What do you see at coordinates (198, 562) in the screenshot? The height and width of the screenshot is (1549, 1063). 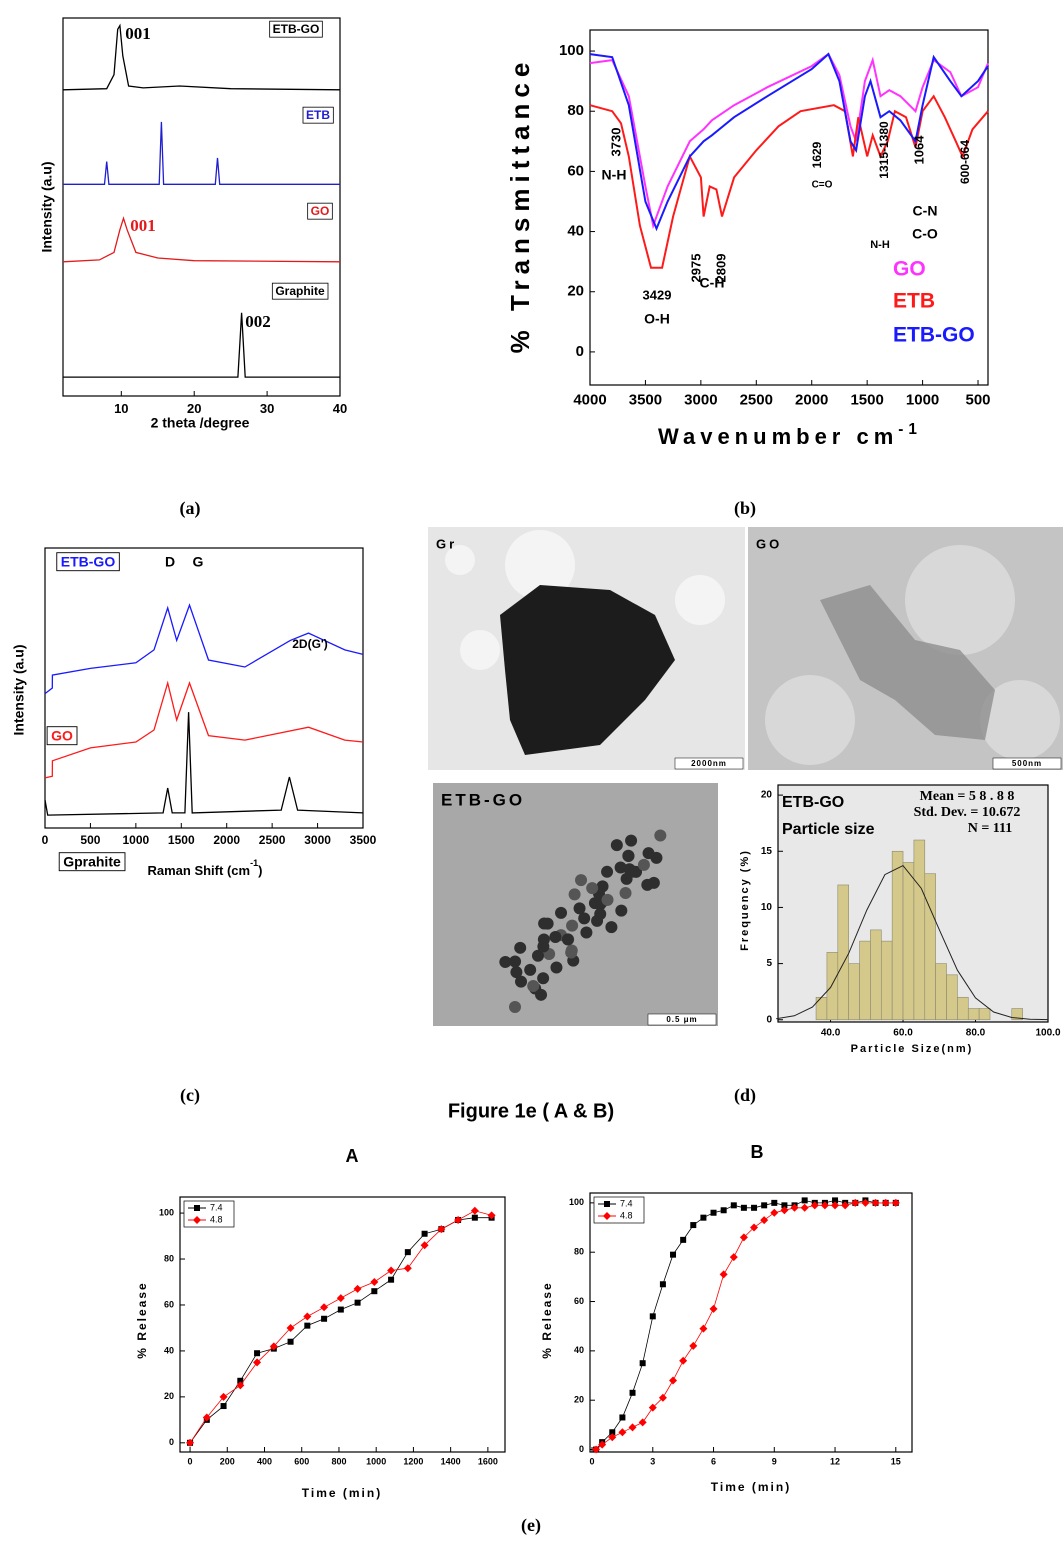 I see `peak-label: G` at bounding box center [198, 562].